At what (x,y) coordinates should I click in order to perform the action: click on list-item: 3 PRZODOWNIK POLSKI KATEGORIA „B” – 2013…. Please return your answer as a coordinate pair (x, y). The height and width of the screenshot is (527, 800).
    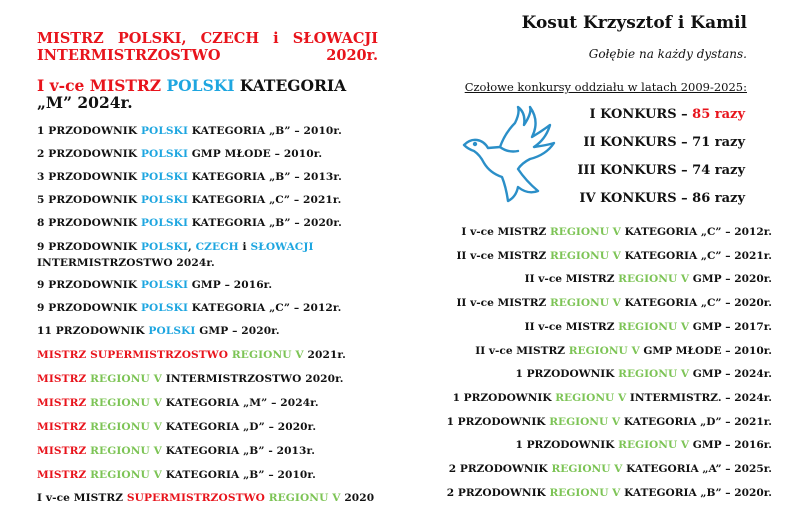
    Looking at the image, I should click on (189, 177).